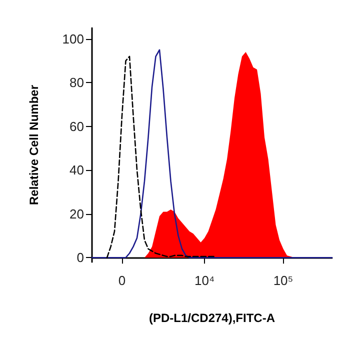 This screenshot has width=361, height=356. What do you see at coordinates (34, 145) in the screenshot?
I see `y-axis-title: Relative Cell Number` at bounding box center [34, 145].